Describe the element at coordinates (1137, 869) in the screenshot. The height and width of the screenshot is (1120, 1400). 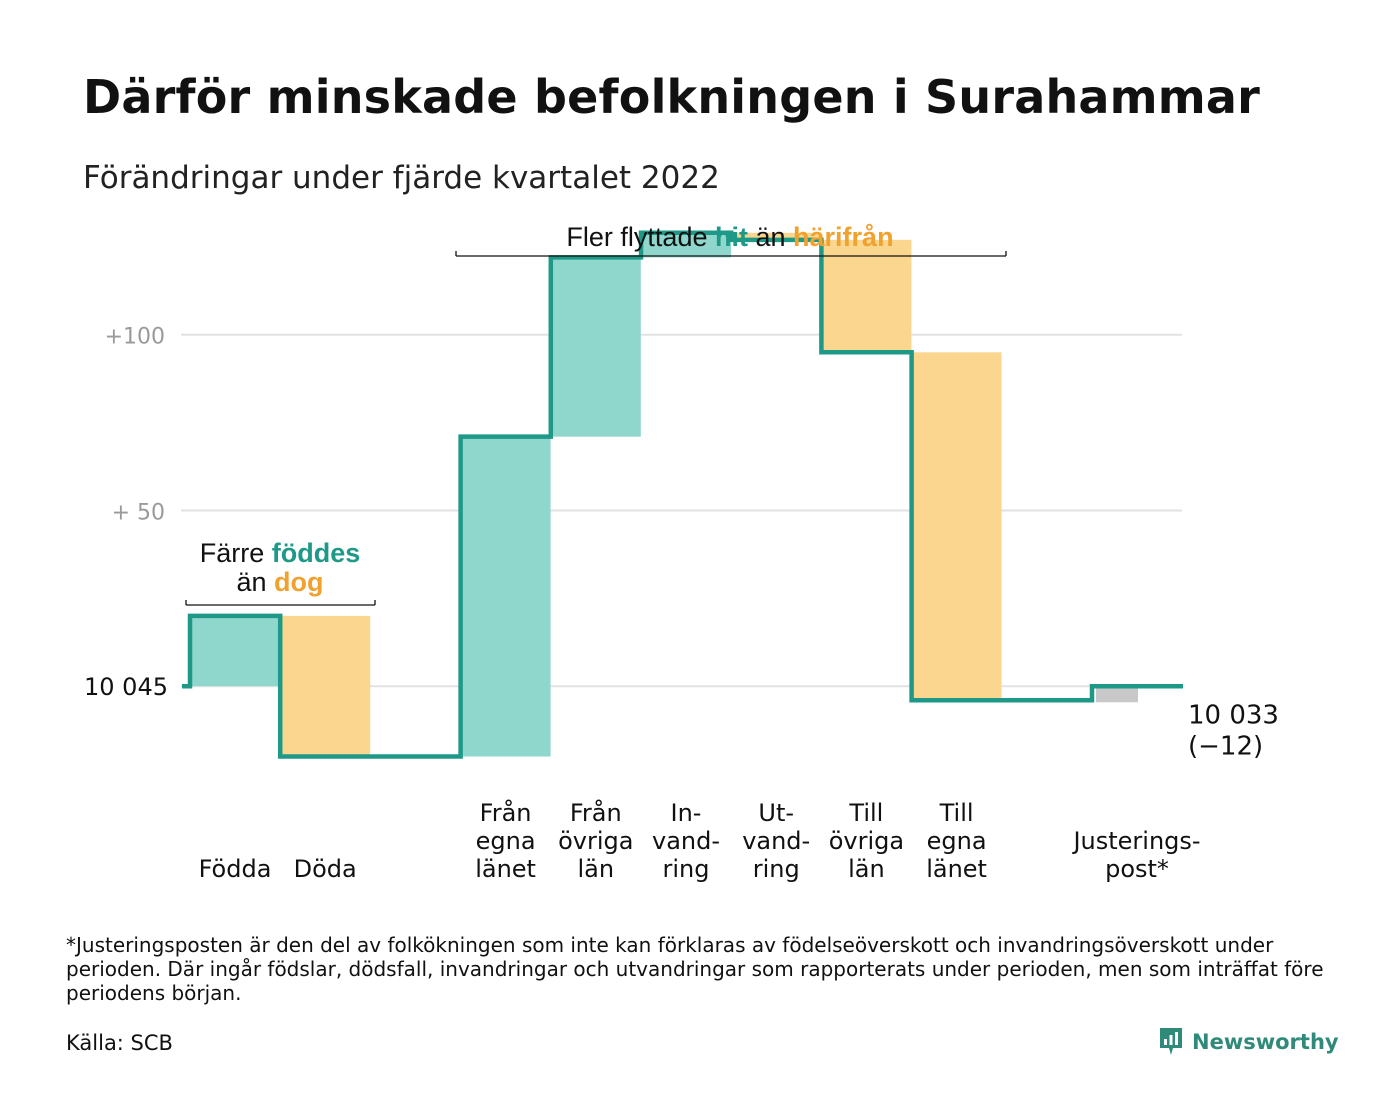
I see `category-label: post*` at that location.